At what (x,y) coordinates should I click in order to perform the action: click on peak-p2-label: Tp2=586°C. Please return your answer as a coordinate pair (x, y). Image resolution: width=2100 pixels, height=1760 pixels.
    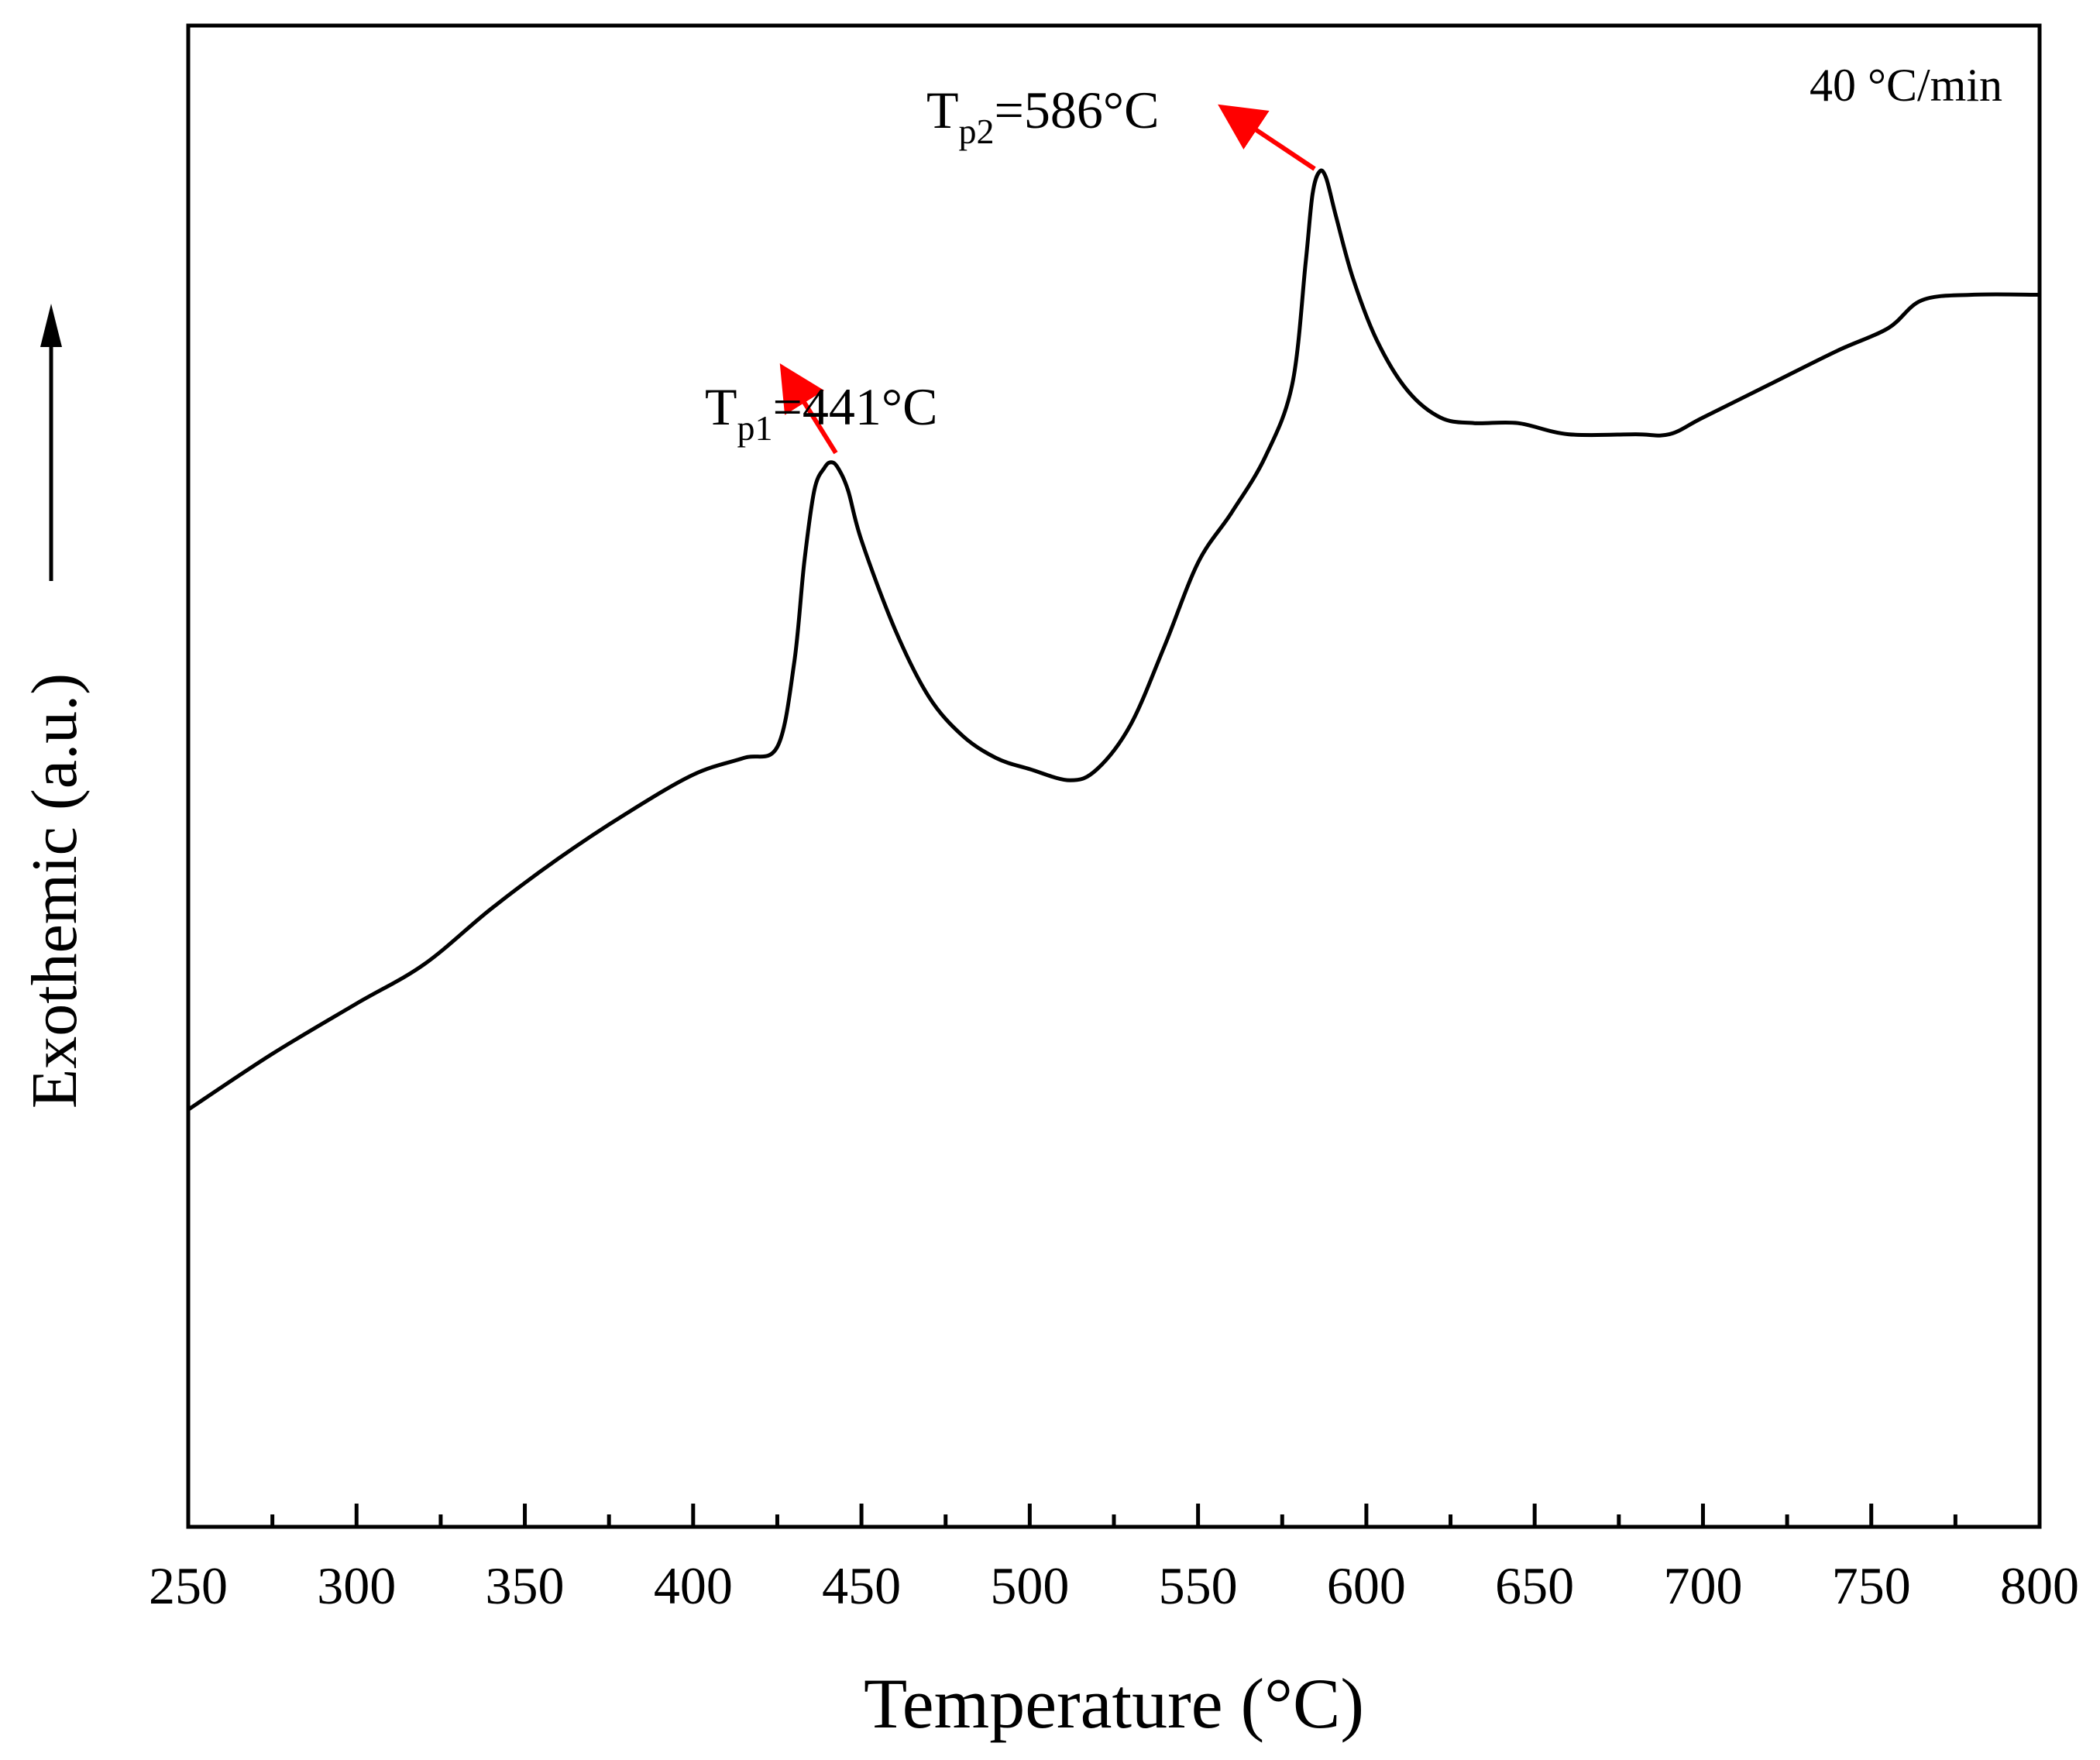
    Looking at the image, I should click on (1042, 116).